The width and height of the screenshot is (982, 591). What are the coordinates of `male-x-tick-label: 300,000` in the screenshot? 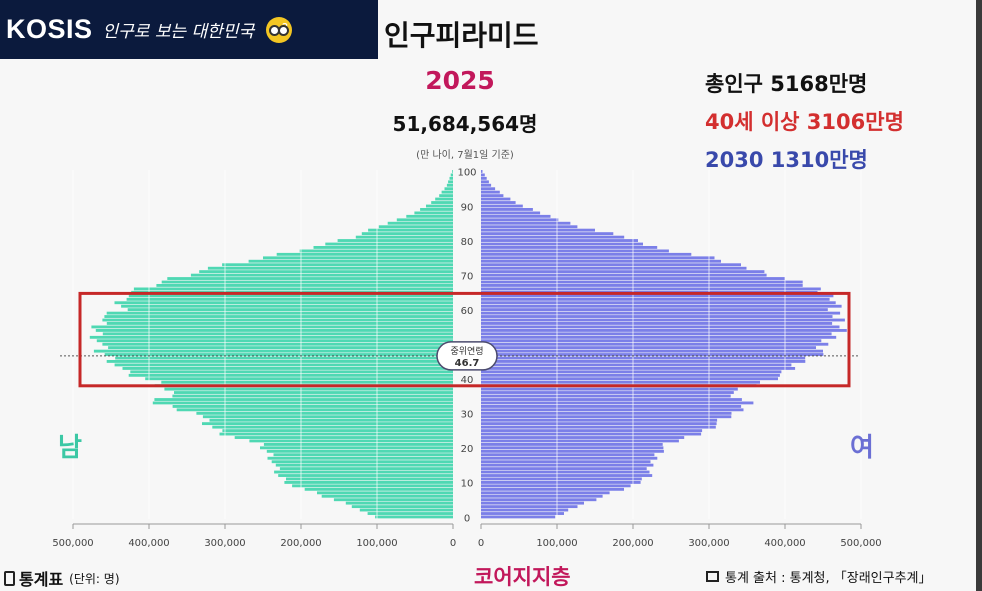 It's located at (224, 543).